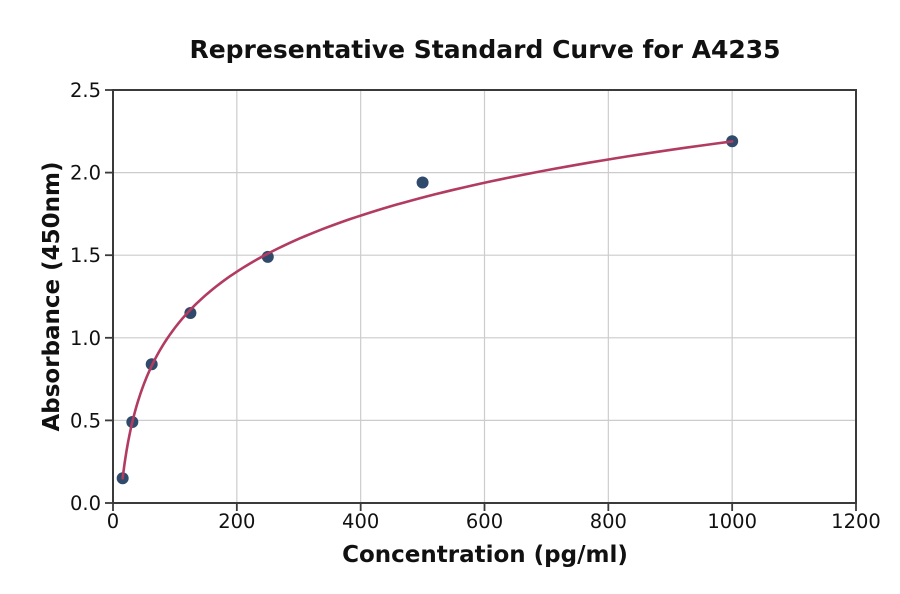 This screenshot has width=900, height=594. I want to click on y-tick-label: 0.0, so click(85, 503).